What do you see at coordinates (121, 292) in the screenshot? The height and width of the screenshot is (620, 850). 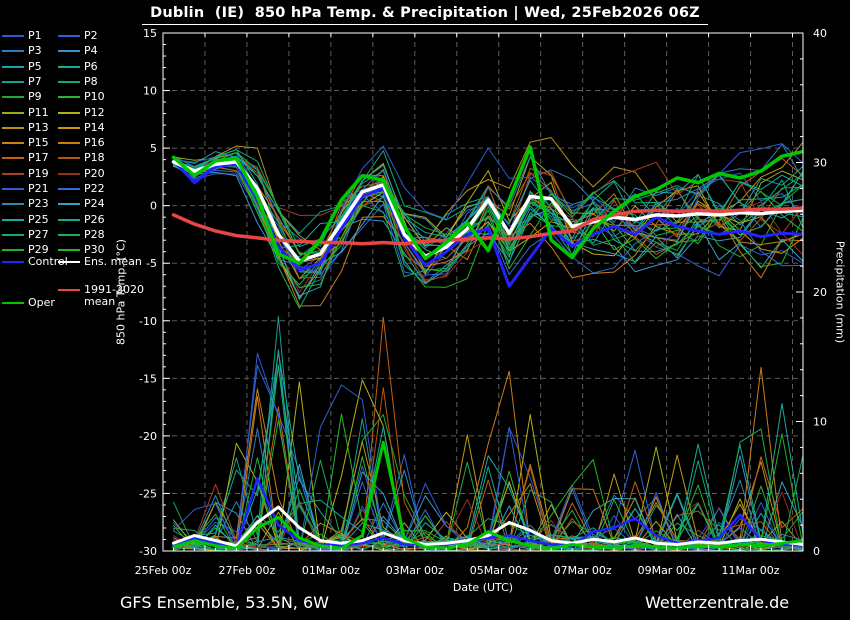 I see `y-axis-title-left: 850 hPa Temp. (°C)` at bounding box center [121, 292].